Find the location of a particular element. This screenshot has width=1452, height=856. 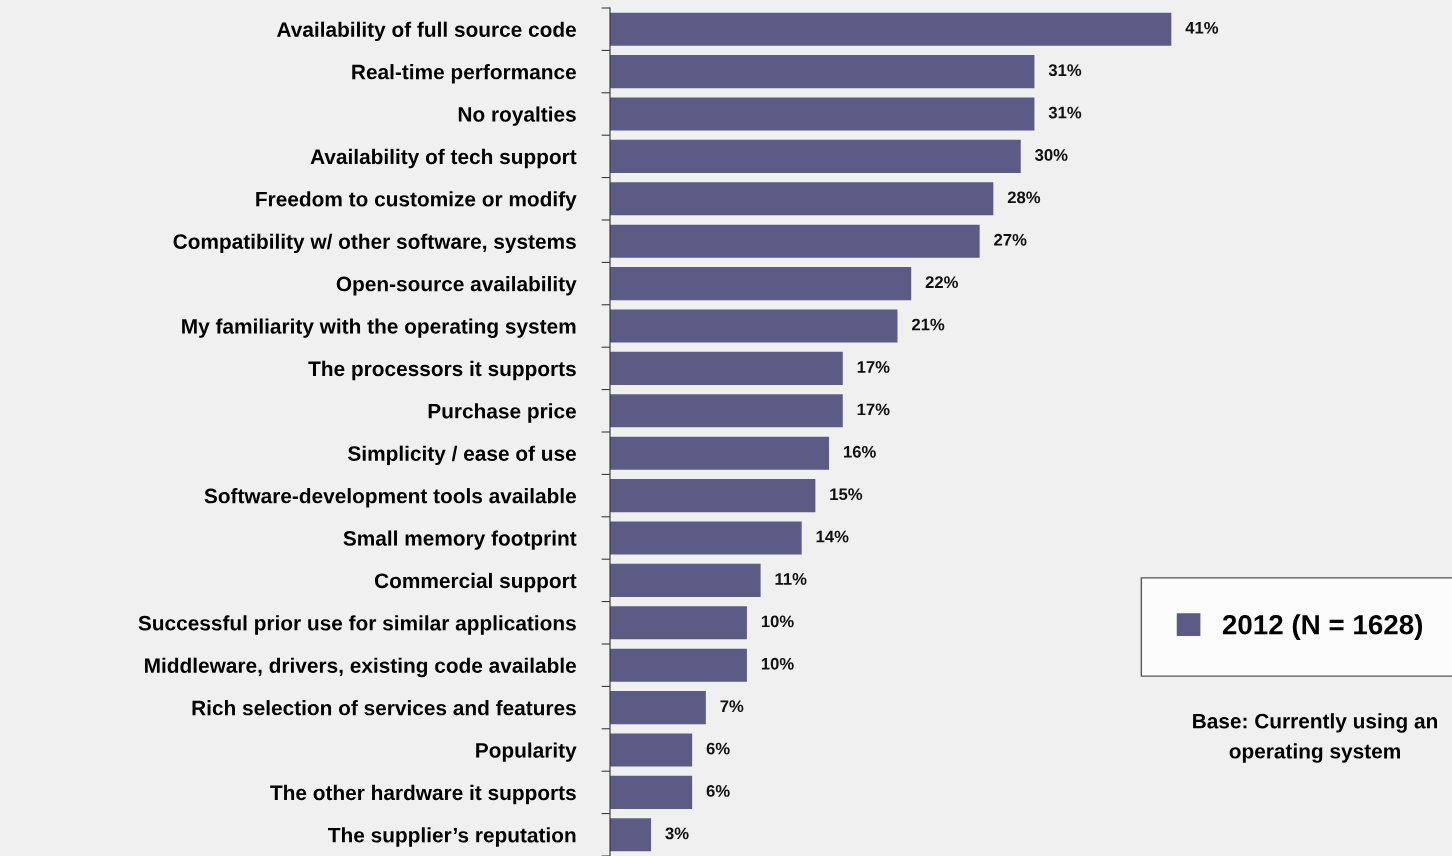

y-tick-label: Availability of tech support is located at coordinates (443, 158).